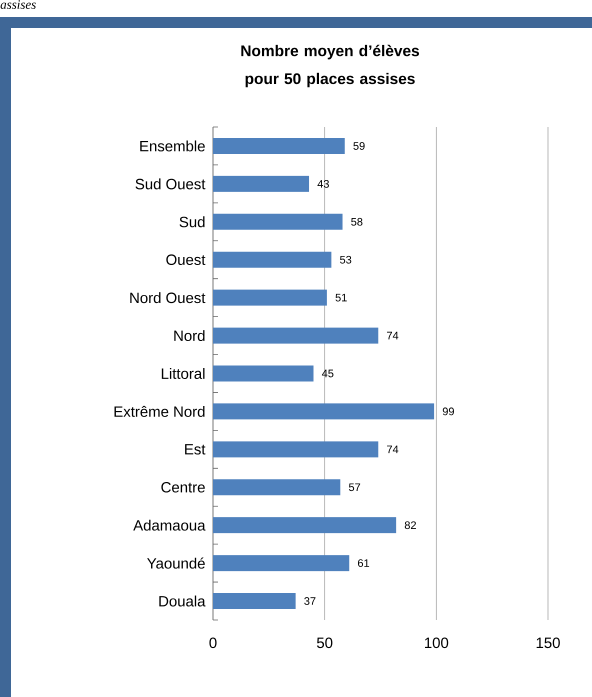 The width and height of the screenshot is (592, 697). What do you see at coordinates (189, 336) in the screenshot?
I see `y-tick-label: Nord` at bounding box center [189, 336].